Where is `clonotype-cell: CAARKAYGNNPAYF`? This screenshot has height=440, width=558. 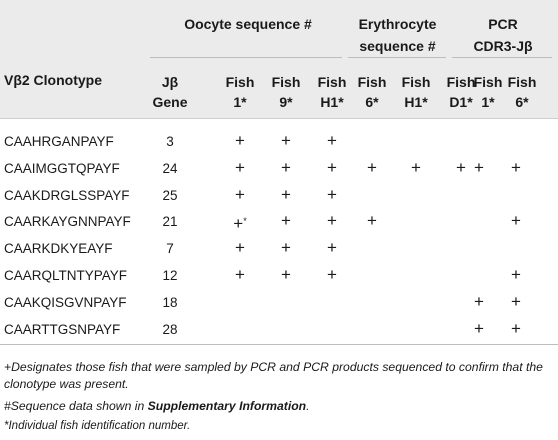 clonotype-cell: CAARKAYGNNPAYF is located at coordinates (67, 222).